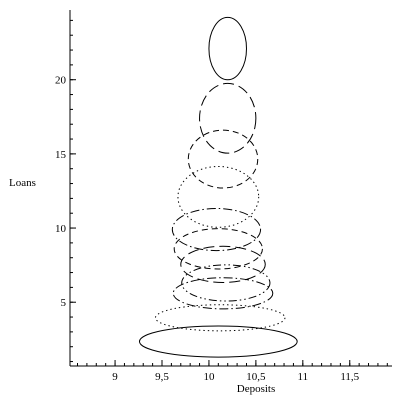 The image size is (400, 400). I want to click on x-tick-label: 11, so click(303, 377).